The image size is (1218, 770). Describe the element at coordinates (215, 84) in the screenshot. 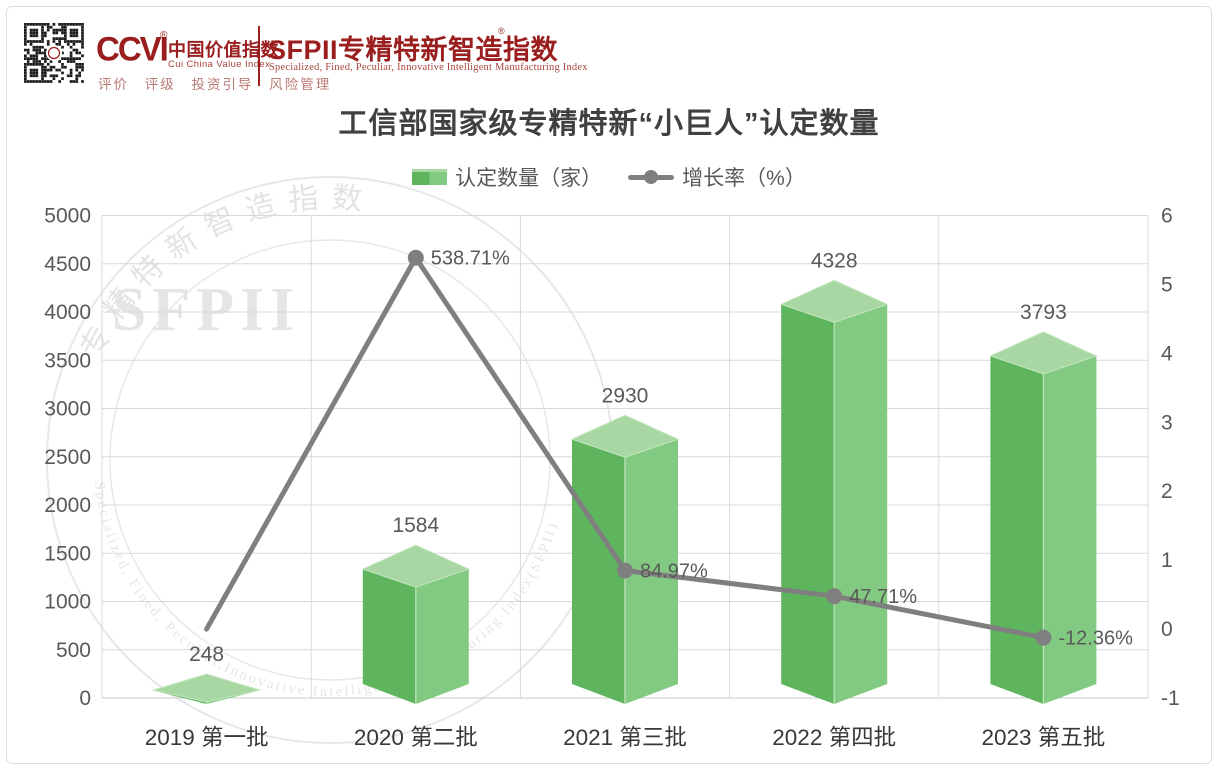

I see `ccvi-tagline: 评价 评级 投资引导 风险管理` at that location.